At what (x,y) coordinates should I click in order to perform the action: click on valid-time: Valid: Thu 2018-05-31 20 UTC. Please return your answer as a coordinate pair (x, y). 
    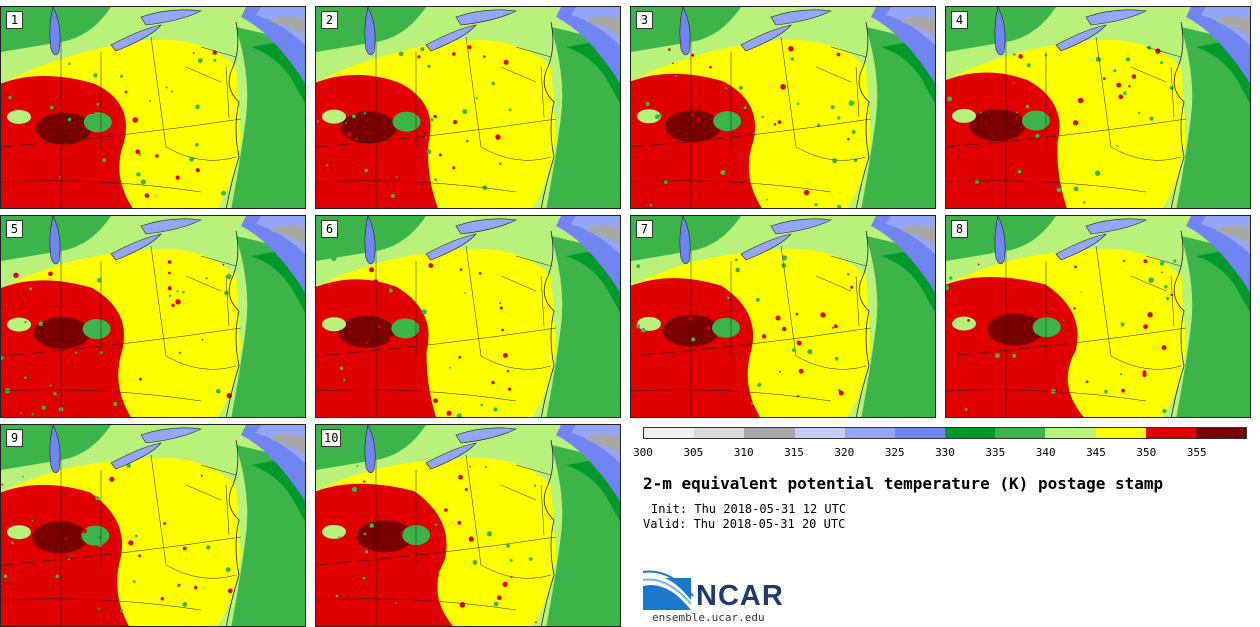
    Looking at the image, I should click on (744, 524).